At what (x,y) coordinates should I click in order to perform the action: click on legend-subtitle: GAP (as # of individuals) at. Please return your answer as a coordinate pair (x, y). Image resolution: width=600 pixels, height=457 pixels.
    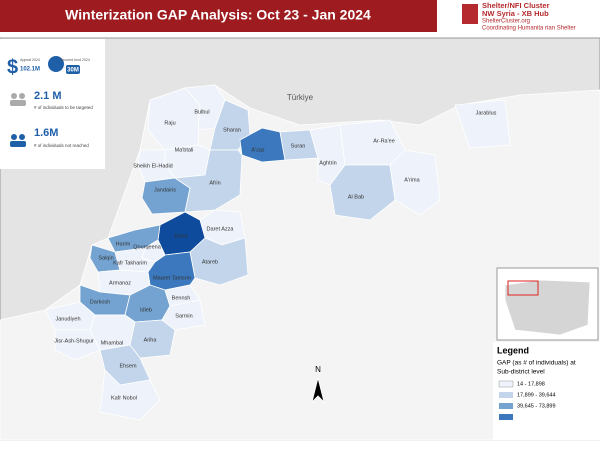
    Looking at the image, I should click on (536, 363).